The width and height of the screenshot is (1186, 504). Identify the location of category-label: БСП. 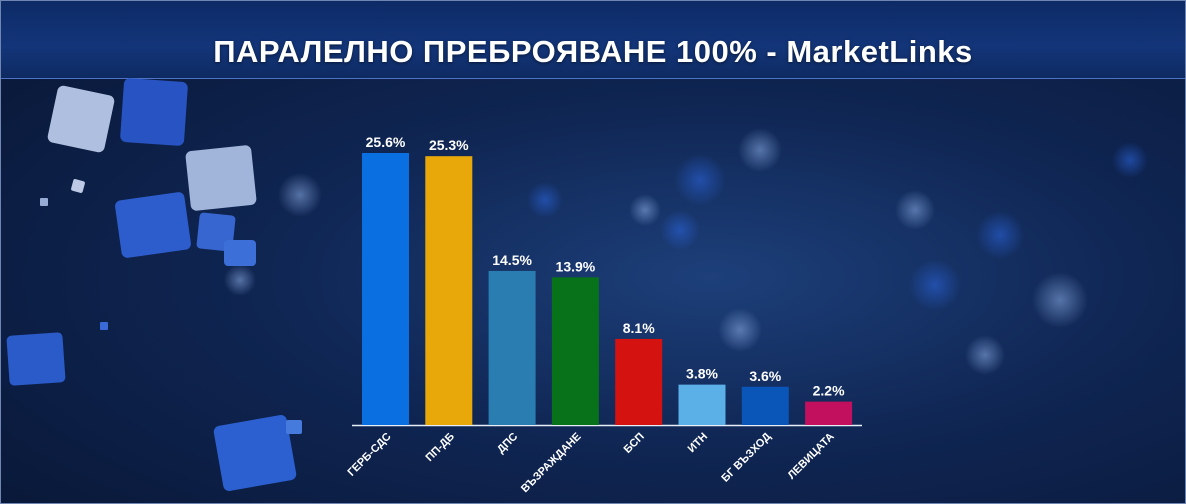
(634, 443).